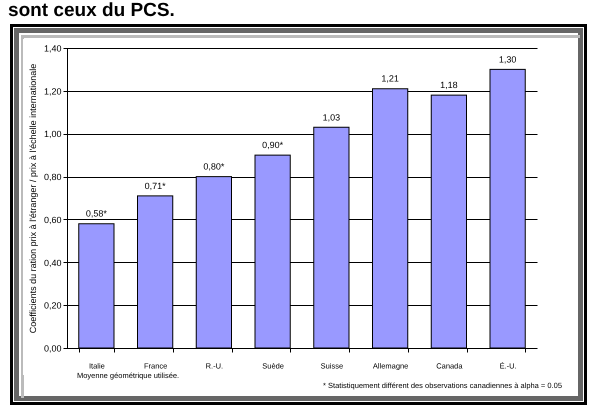 The height and width of the screenshot is (417, 599). I want to click on y-tick-label: 0,00, so click(53, 349).